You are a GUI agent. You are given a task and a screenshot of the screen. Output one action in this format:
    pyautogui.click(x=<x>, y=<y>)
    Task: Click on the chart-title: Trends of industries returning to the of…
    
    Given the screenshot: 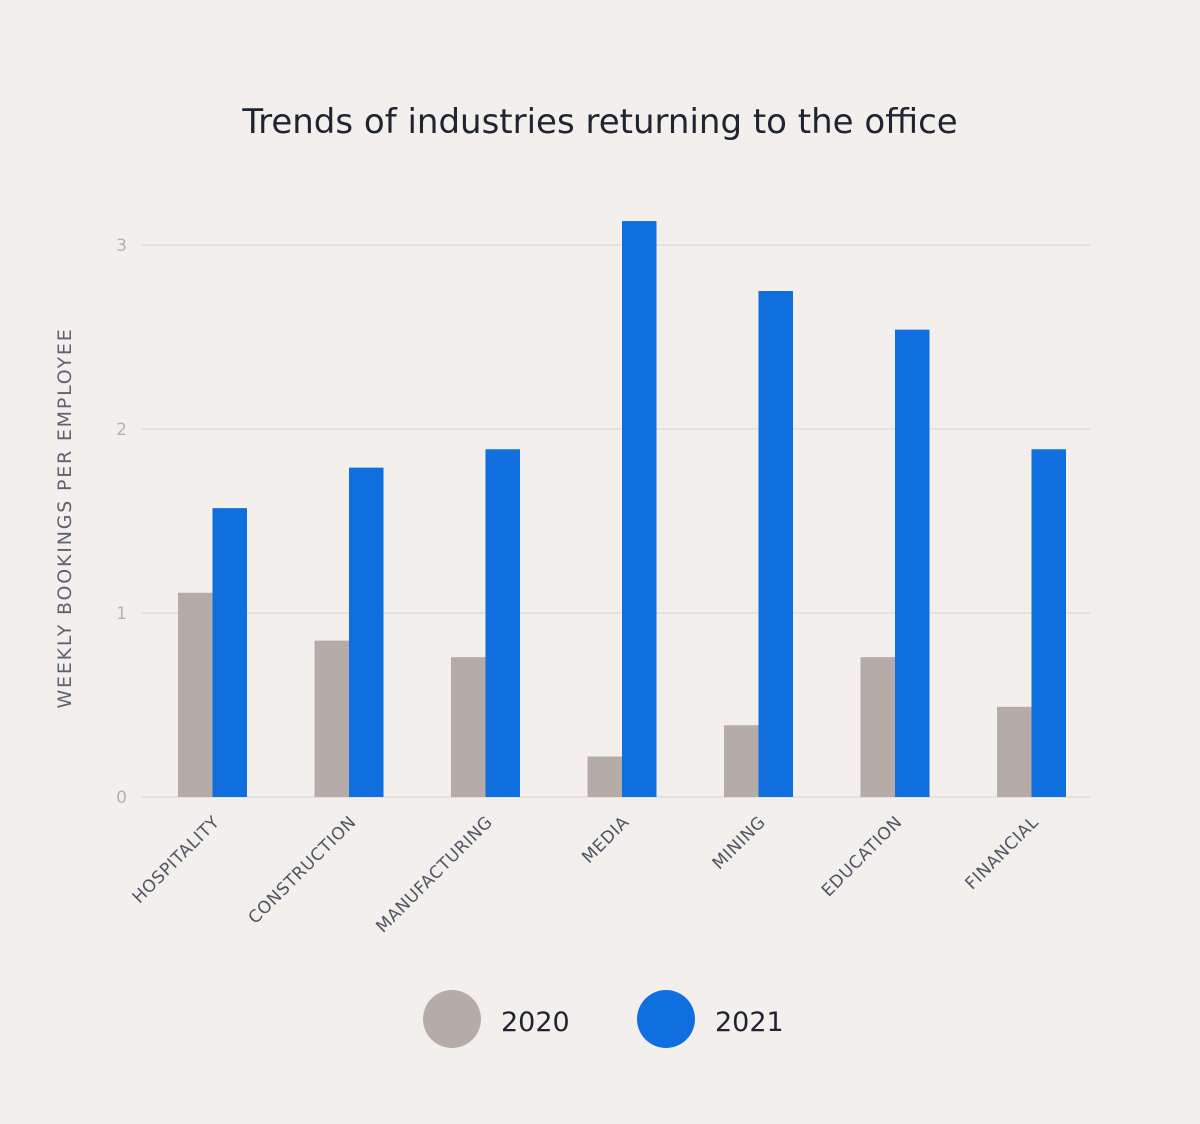 What is the action you would take?
    pyautogui.click(x=599, y=122)
    